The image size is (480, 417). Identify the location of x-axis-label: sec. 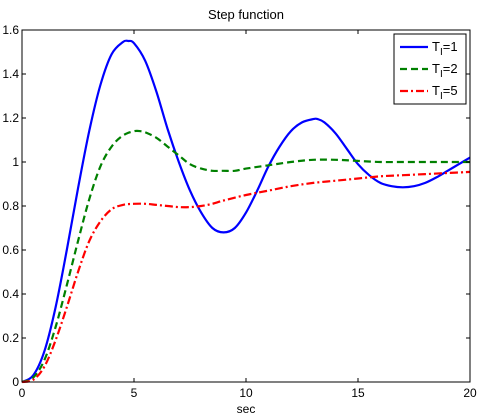
(246, 409).